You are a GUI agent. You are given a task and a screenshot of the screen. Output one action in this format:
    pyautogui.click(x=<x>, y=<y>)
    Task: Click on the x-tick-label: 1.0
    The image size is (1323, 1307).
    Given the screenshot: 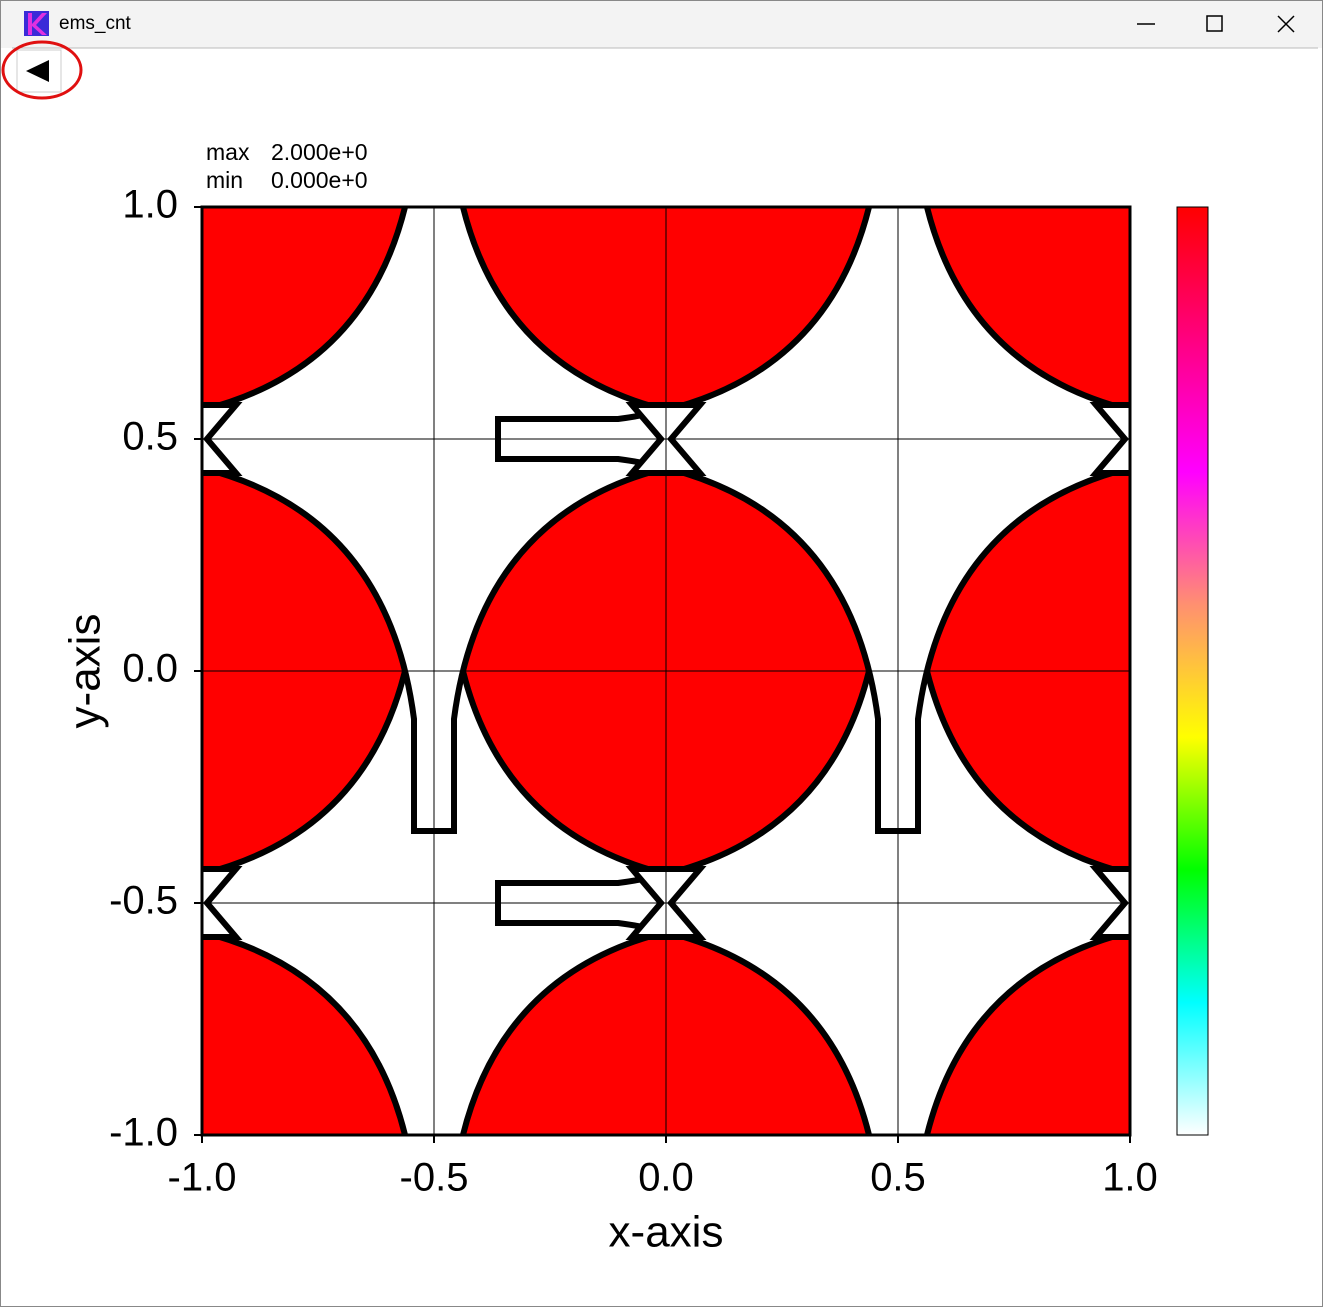 What is the action you would take?
    pyautogui.click(x=1130, y=1178)
    